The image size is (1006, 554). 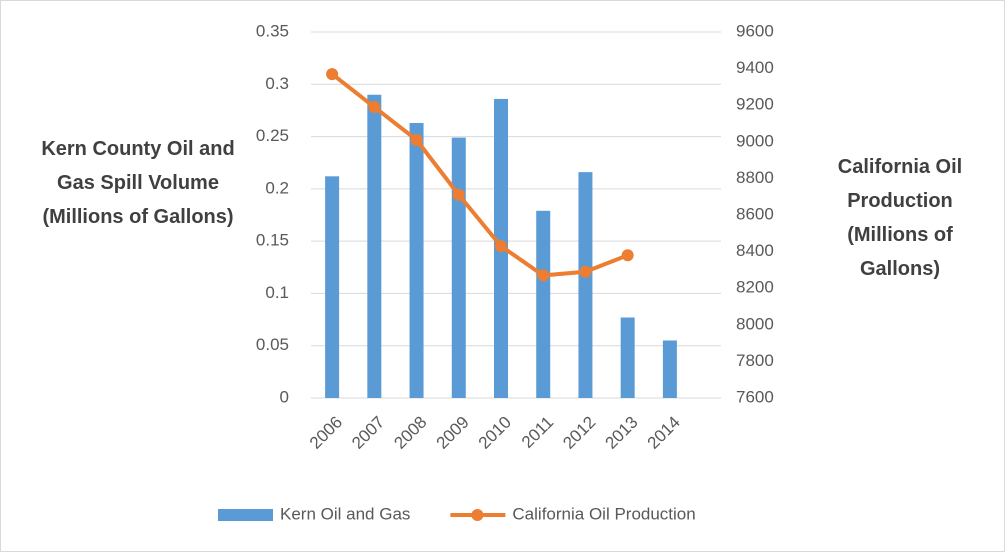 I want to click on y-tick-label: 0.25, so click(x=272, y=135).